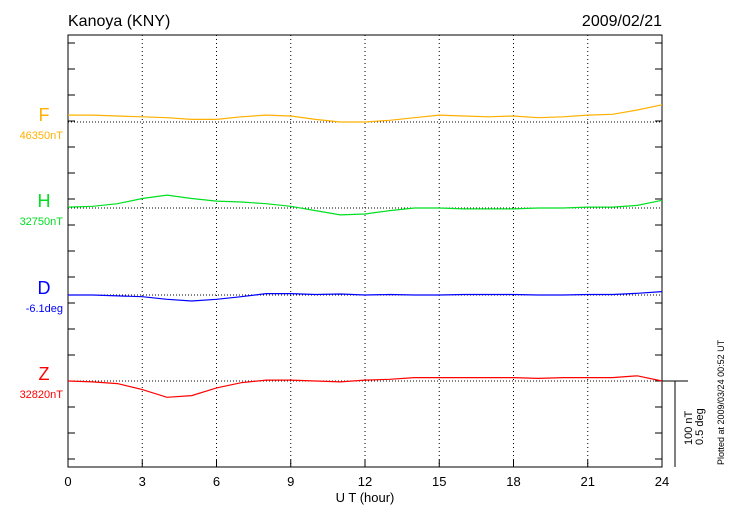  I want to click on x-tick-label: 21, so click(588, 481).